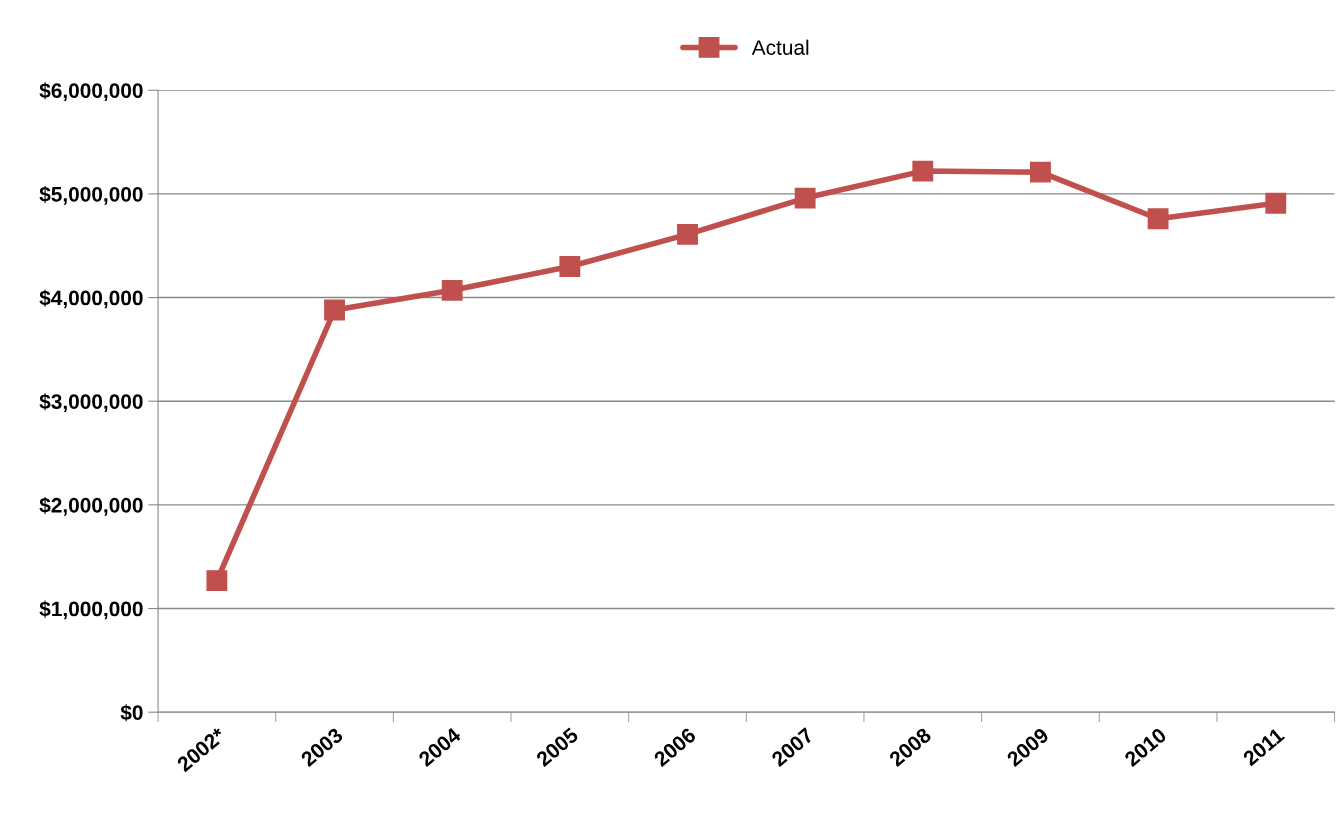 The width and height of the screenshot is (1344, 813). What do you see at coordinates (91, 610) in the screenshot?
I see `y-tick-label: $1,000,000` at bounding box center [91, 610].